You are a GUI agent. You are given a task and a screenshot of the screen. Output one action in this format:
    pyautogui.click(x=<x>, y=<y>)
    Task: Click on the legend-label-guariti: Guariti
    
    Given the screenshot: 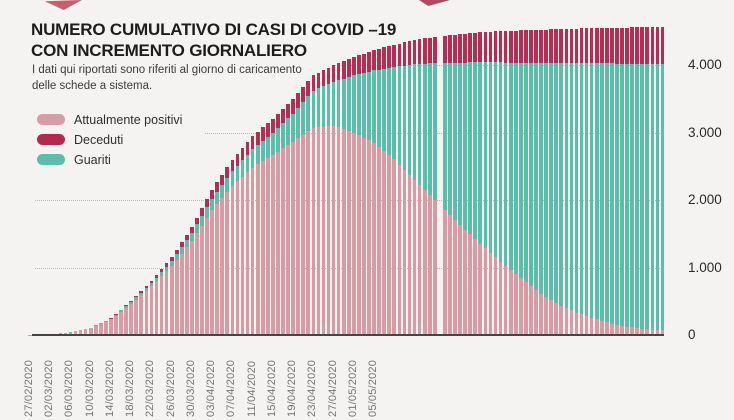 What is the action you would take?
    pyautogui.click(x=92, y=159)
    